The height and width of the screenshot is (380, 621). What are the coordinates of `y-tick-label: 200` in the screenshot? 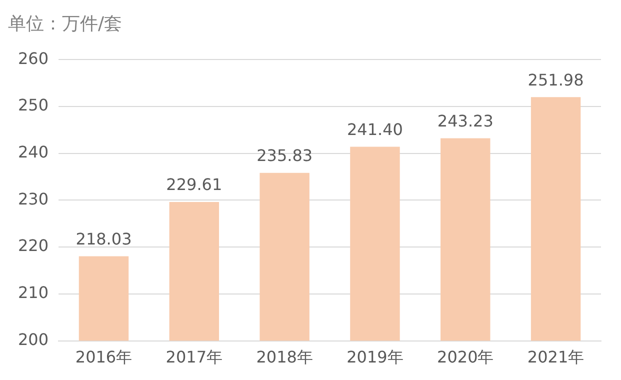 It's located at (33, 339).